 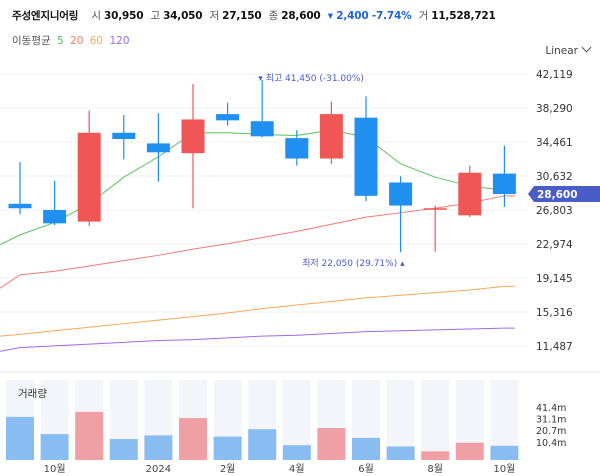 What do you see at coordinates (435, 469) in the screenshot?
I see `x-tick-label: 8월` at bounding box center [435, 469].